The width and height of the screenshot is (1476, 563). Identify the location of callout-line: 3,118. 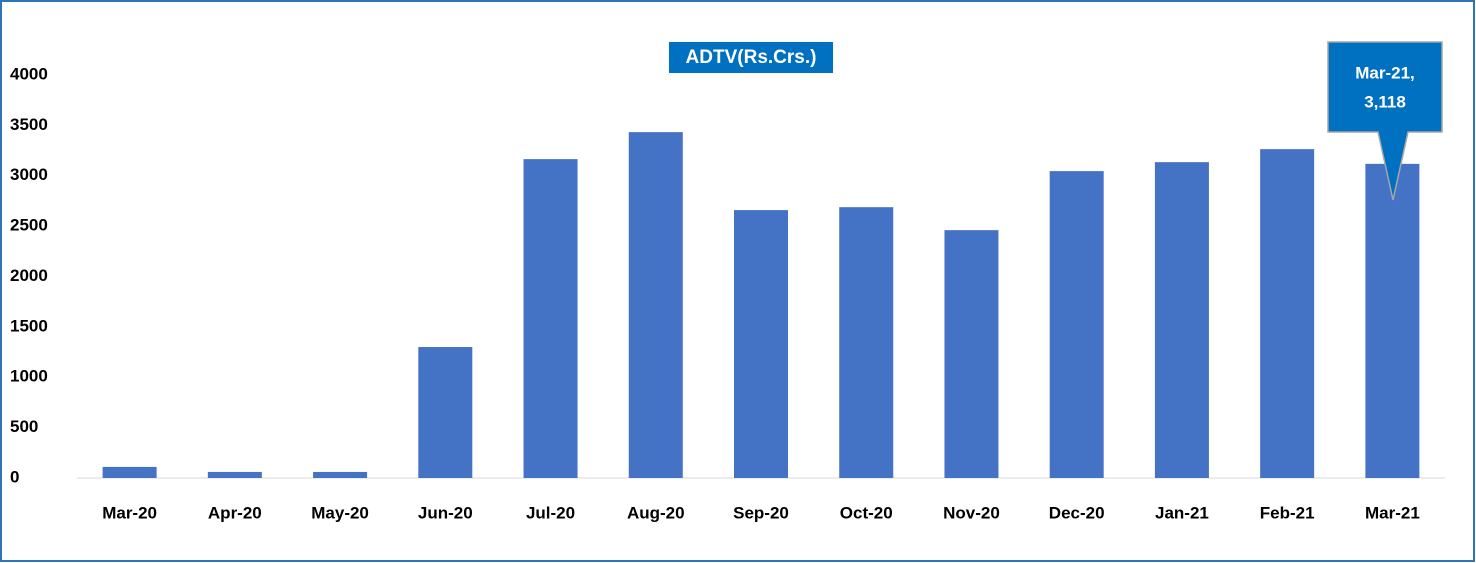
(1385, 101).